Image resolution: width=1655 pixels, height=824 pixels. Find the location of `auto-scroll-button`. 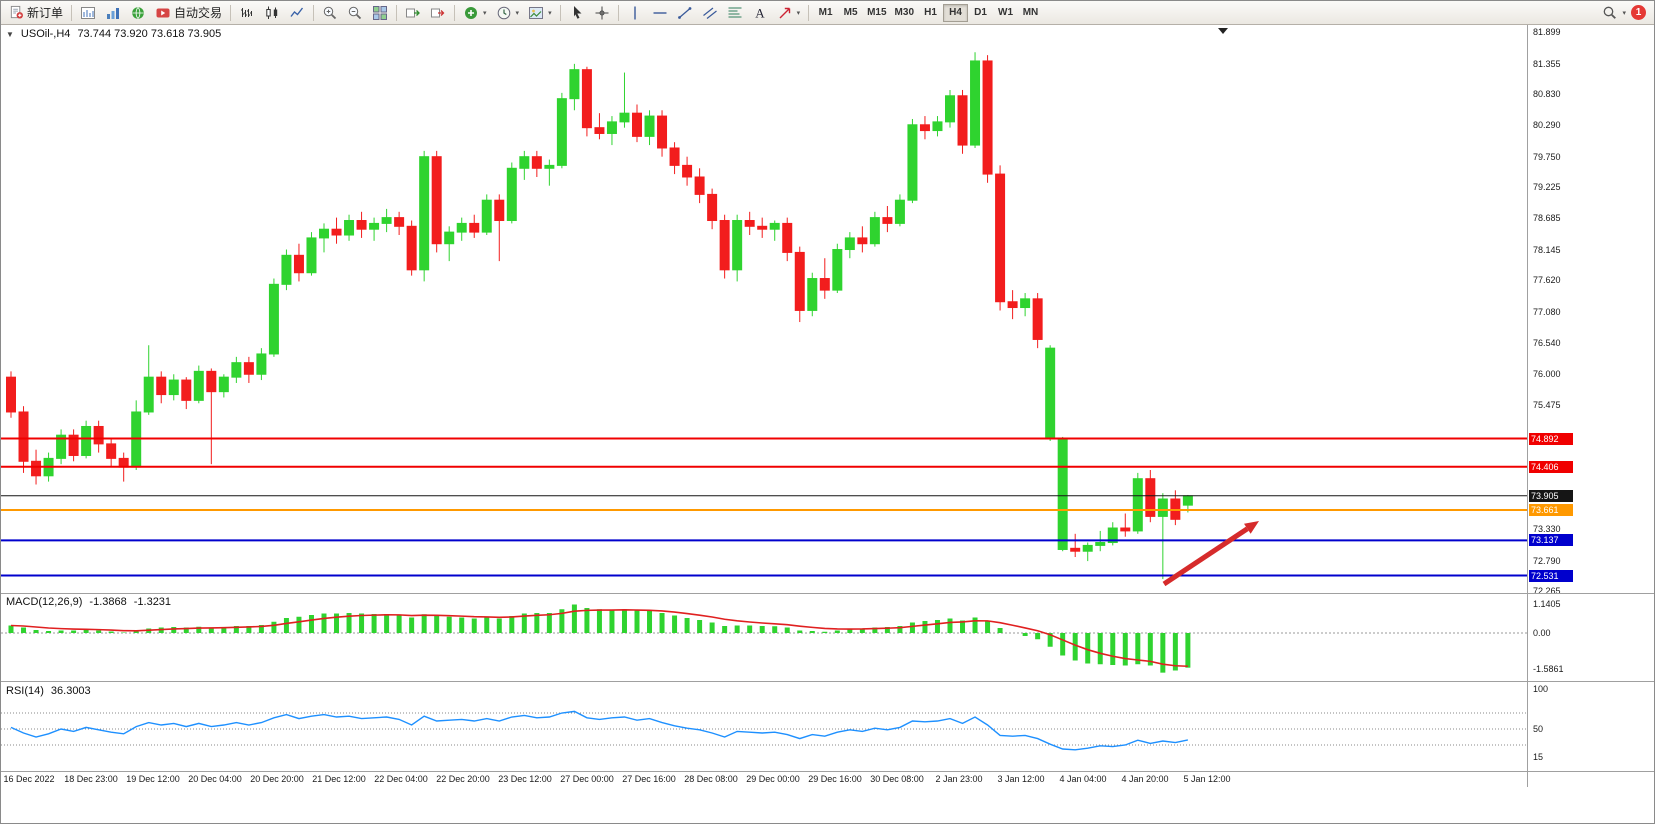

auto-scroll-button is located at coordinates (413, 13).